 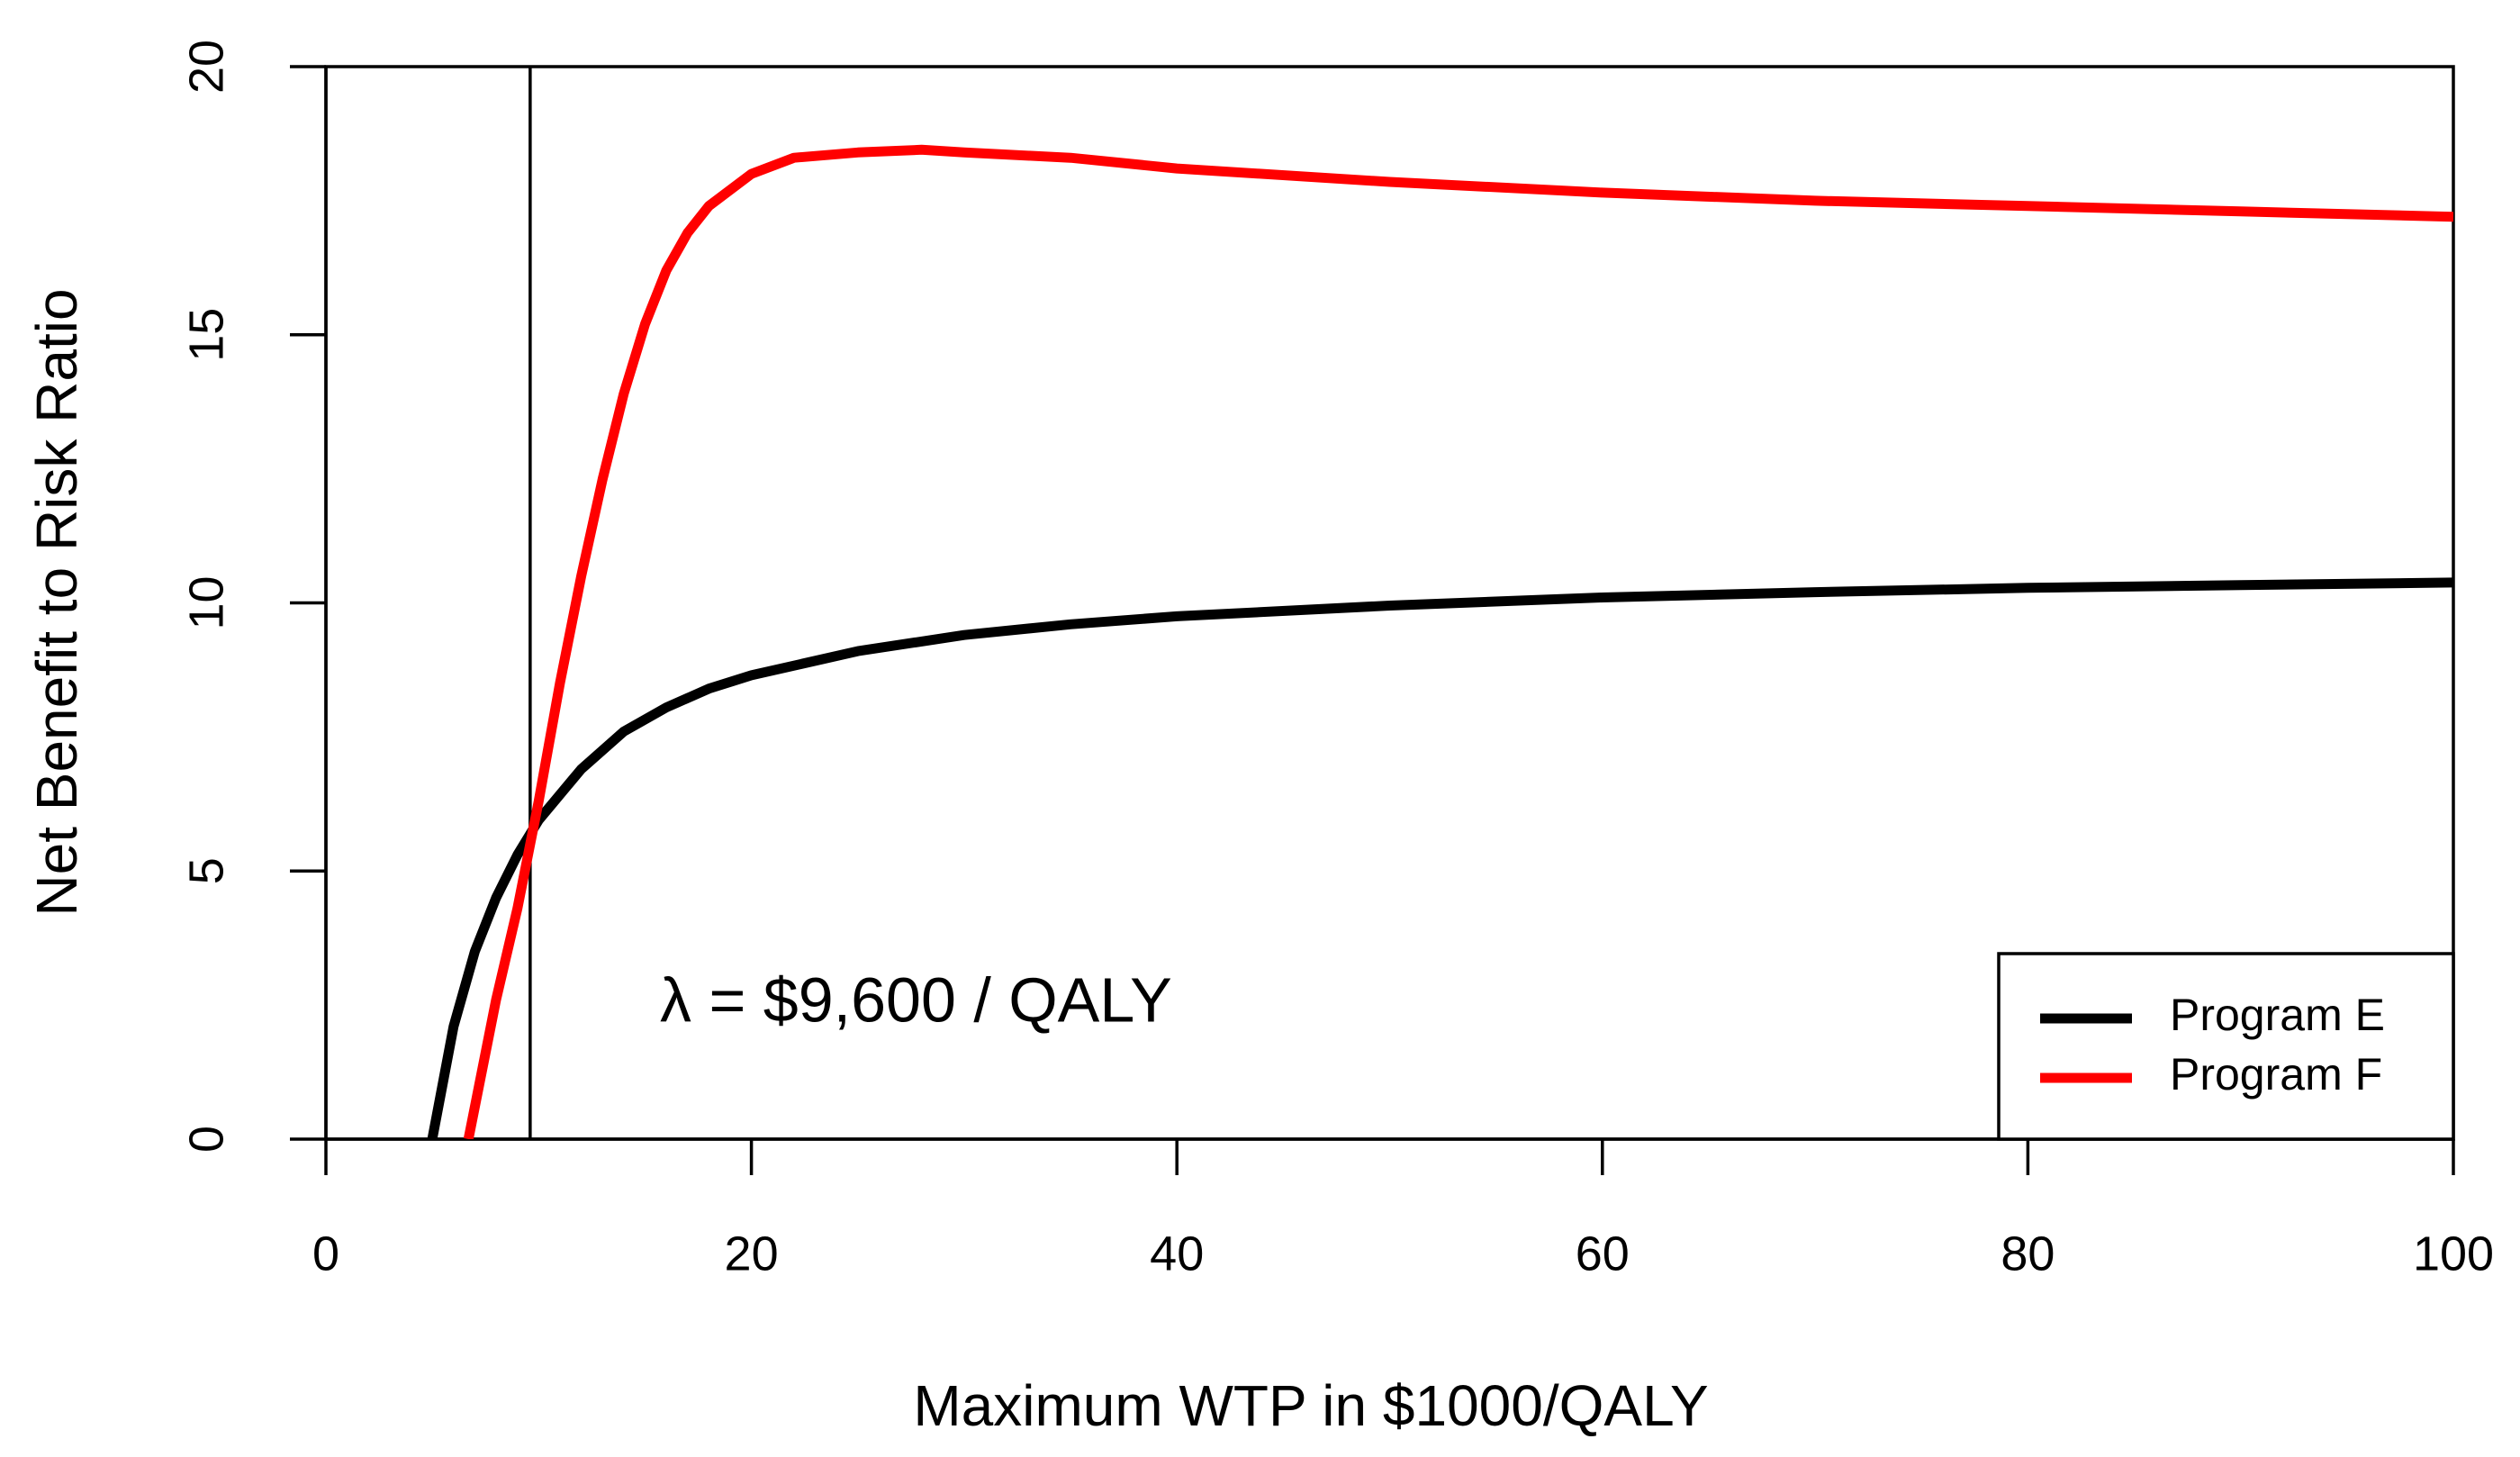 I want to click on x-axis-label: Maximum WTP in $1000/QALY, so click(x=1310, y=1406).